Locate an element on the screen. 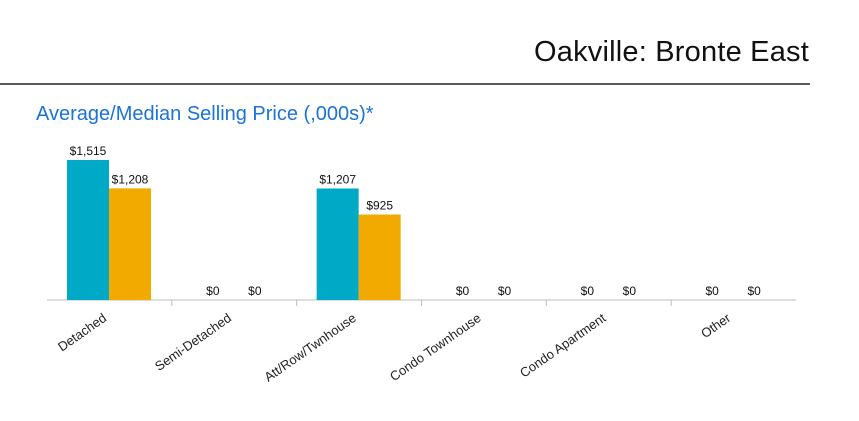  category-label: Detached is located at coordinates (82, 332).